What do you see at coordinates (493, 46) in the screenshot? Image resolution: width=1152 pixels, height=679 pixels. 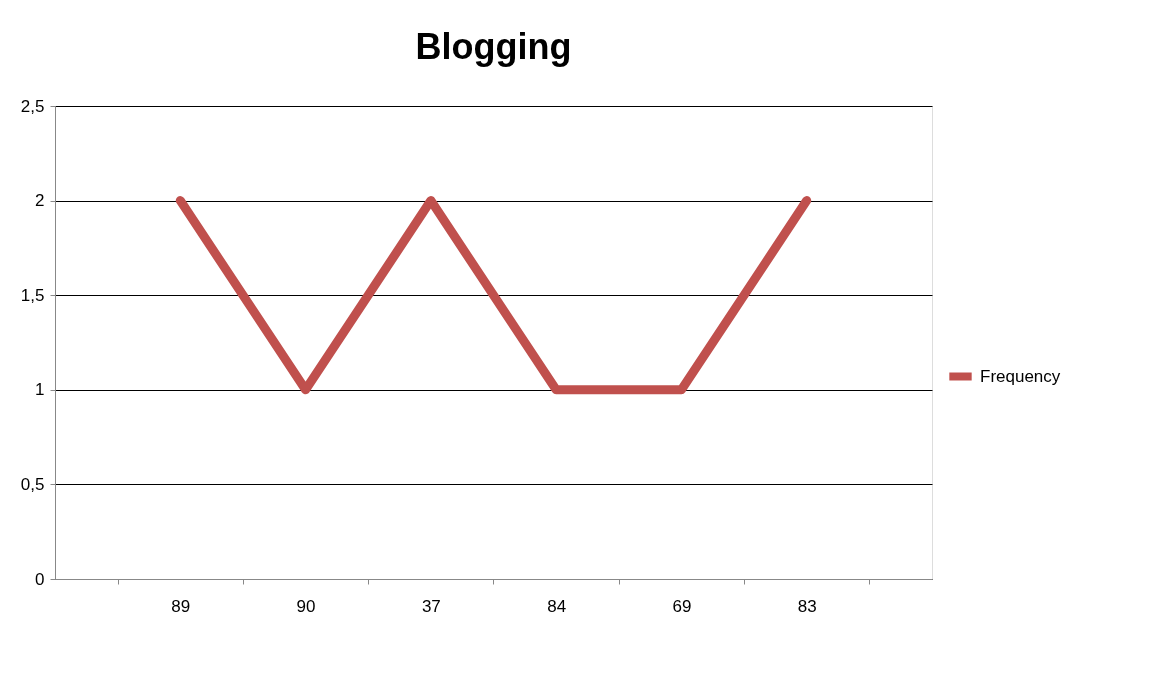 I see `chart-title: Blogging` at bounding box center [493, 46].